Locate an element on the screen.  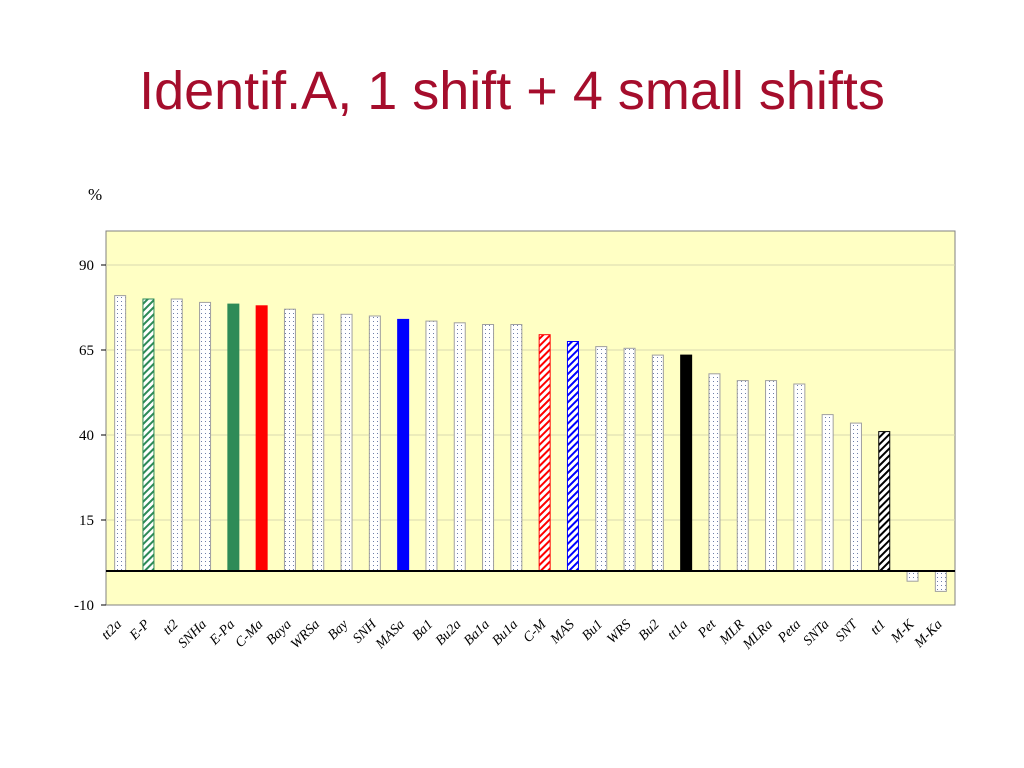
bar-ba1a is located at coordinates (488, 448).